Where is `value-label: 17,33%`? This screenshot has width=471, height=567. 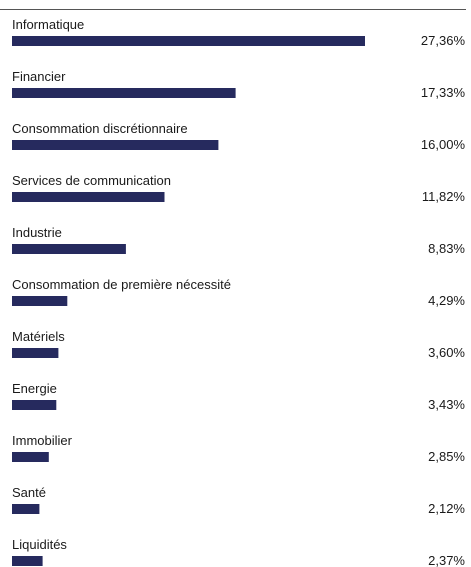
value-label: 17,33% is located at coordinates (443, 92).